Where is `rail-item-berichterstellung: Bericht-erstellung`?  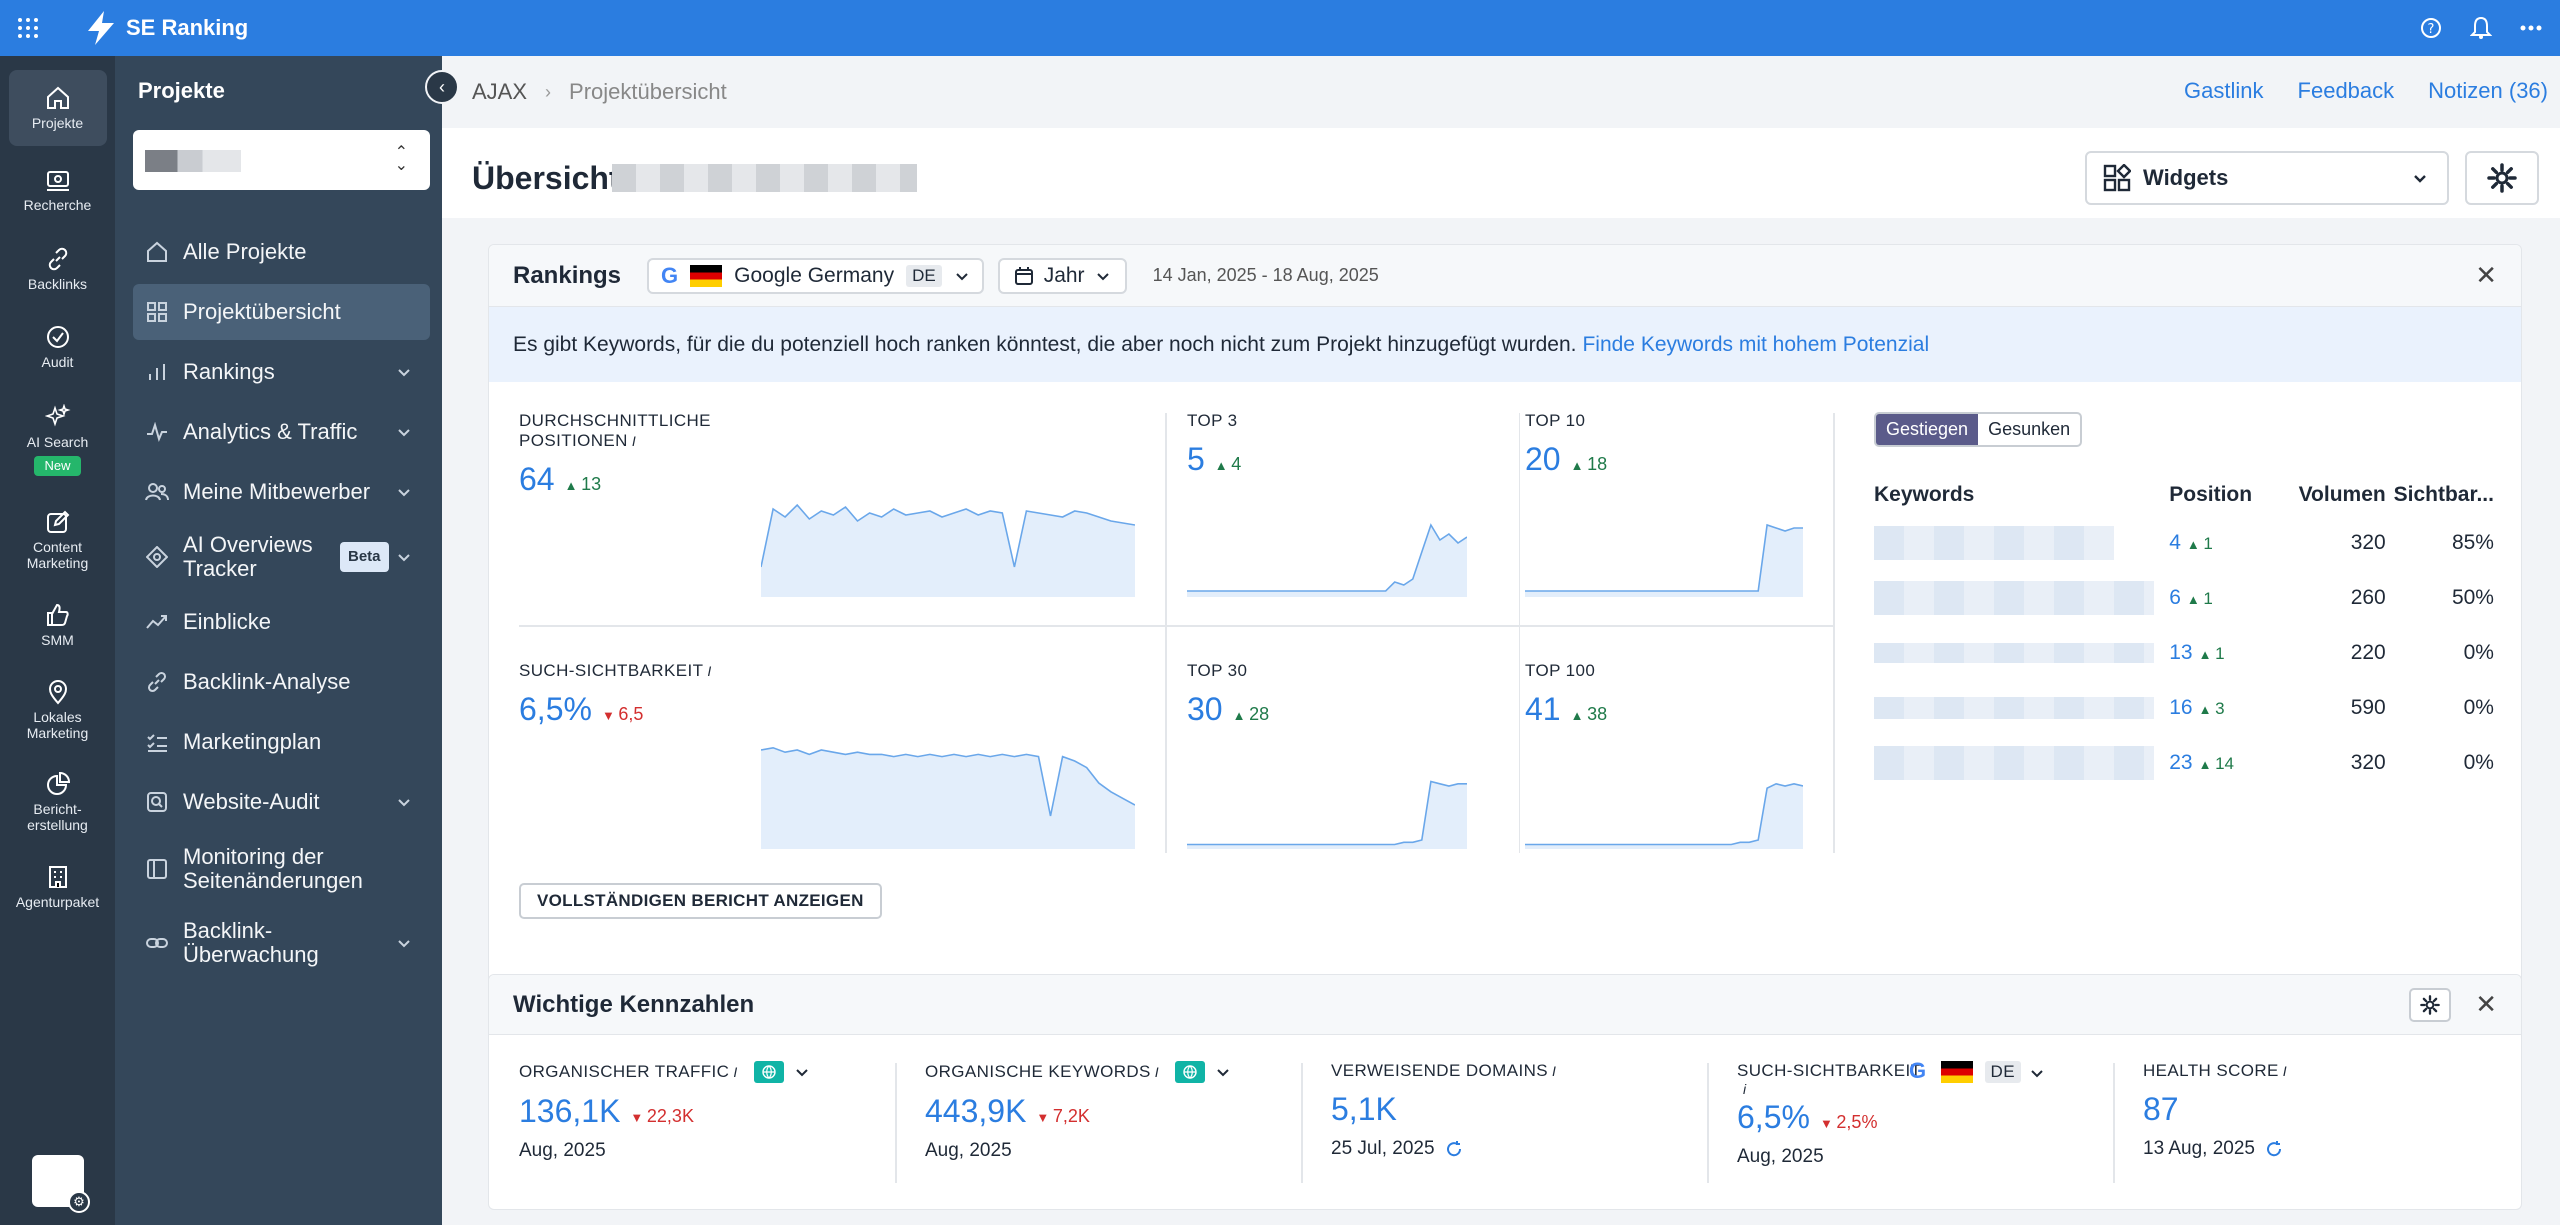
rail-item-berichterstellung: Bericht-erstellung is located at coordinates (58, 802).